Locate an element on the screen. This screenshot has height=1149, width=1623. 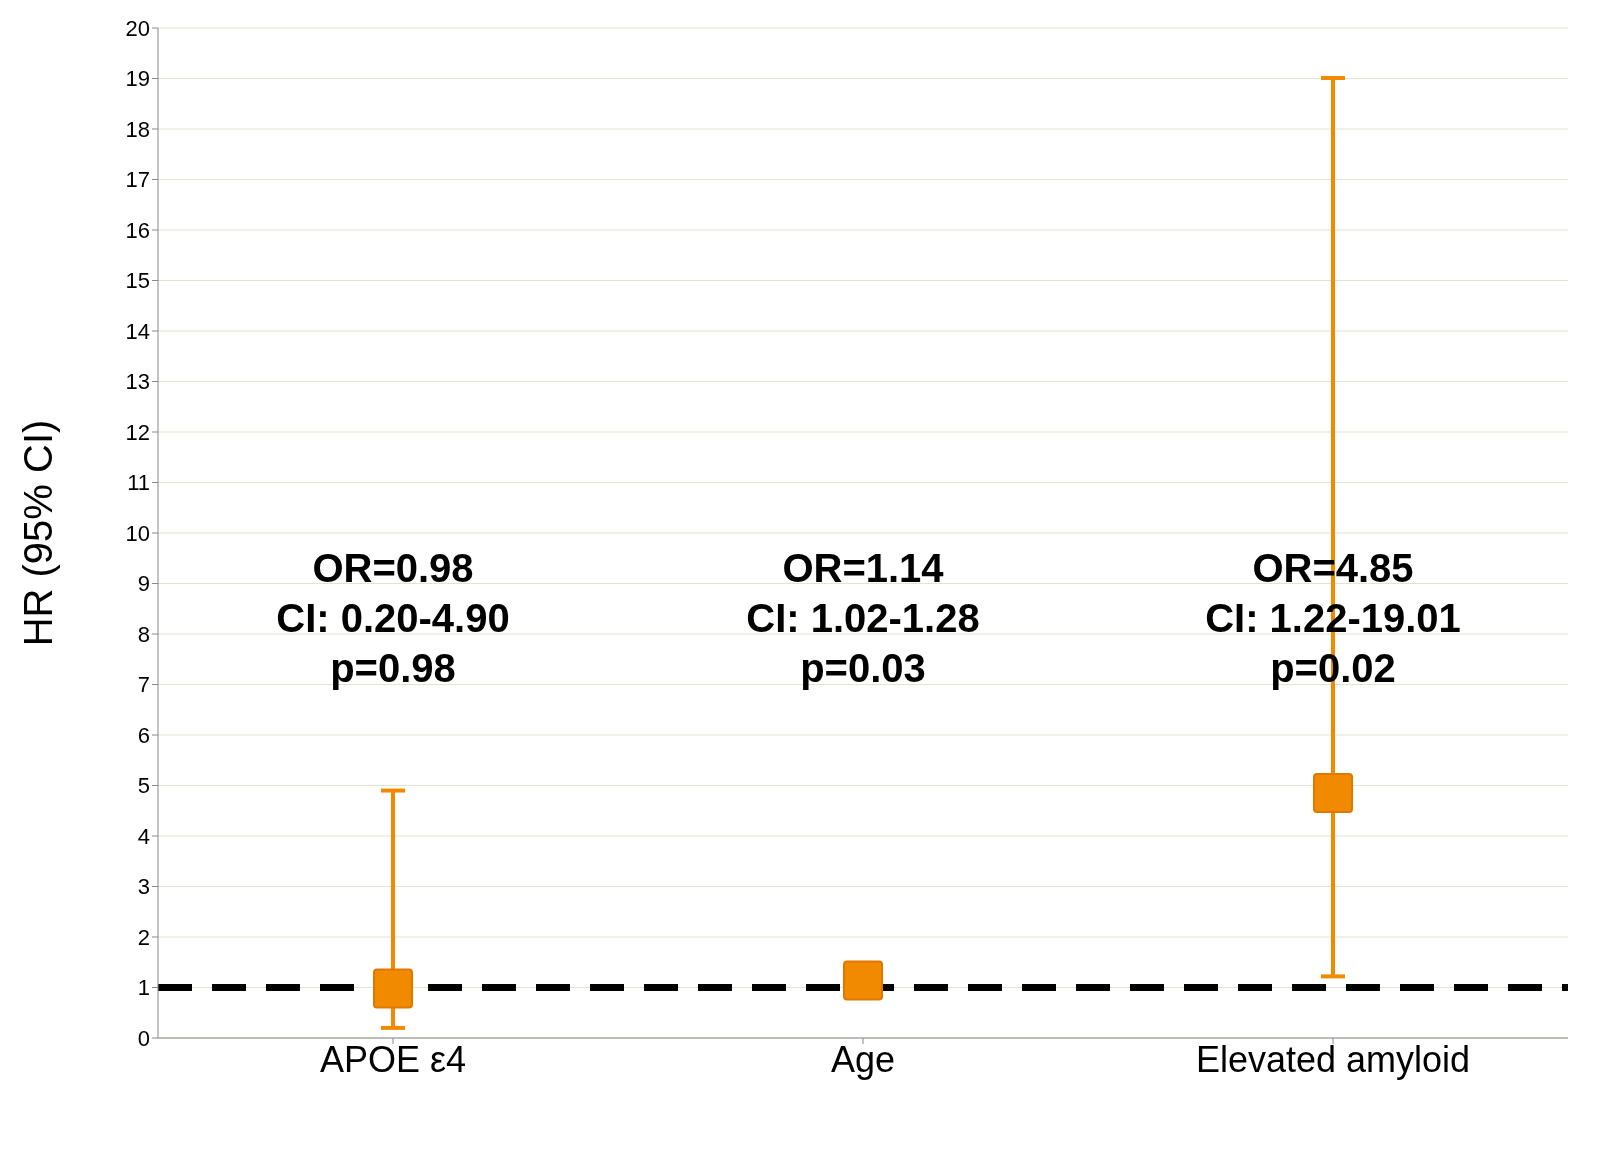
y-tick-label: 4 is located at coordinates (143, 836).